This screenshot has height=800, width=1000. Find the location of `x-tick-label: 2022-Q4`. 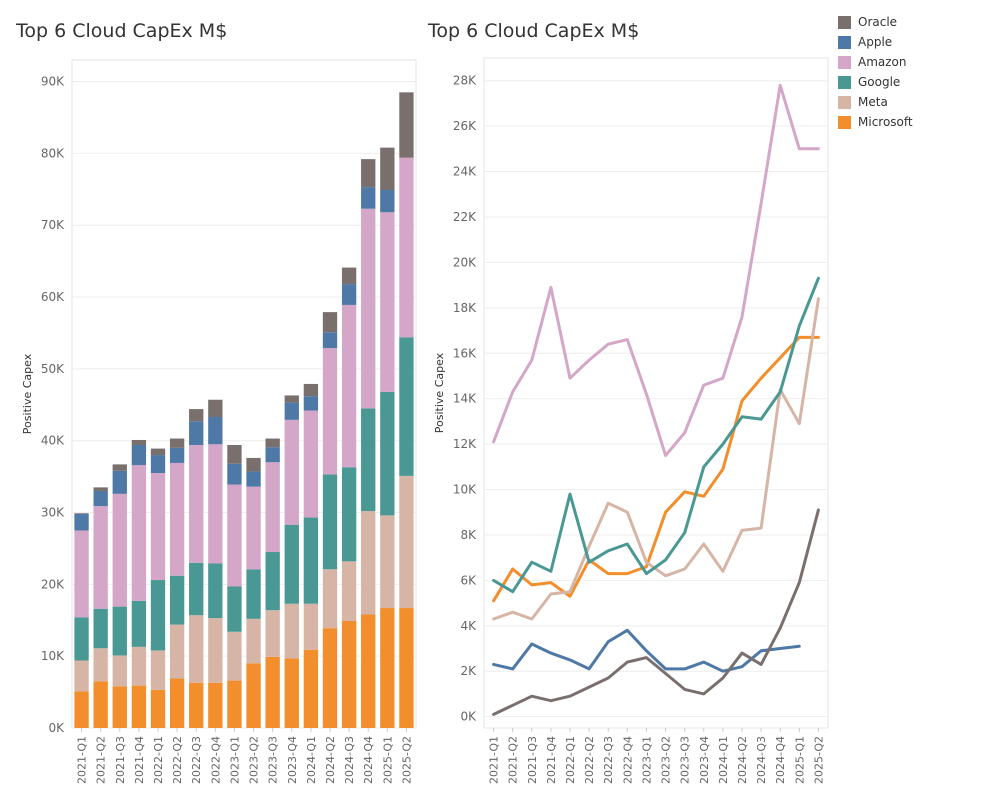

x-tick-label: 2022-Q4 is located at coordinates (627, 760).